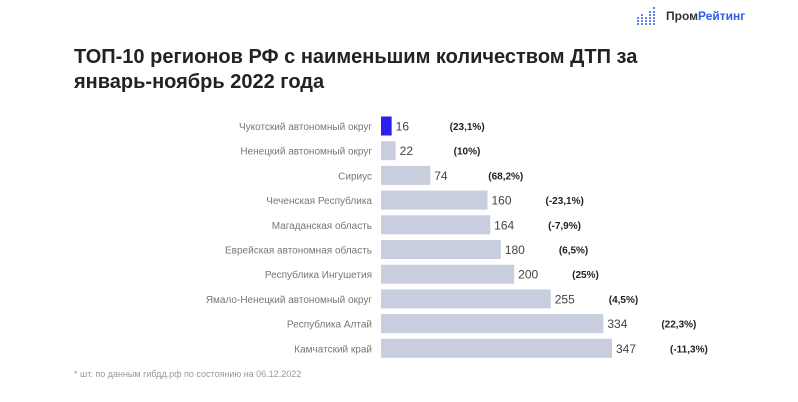 The image size is (798, 402). Describe the element at coordinates (626, 349) in the screenshot. I see `value-label: 347` at that location.